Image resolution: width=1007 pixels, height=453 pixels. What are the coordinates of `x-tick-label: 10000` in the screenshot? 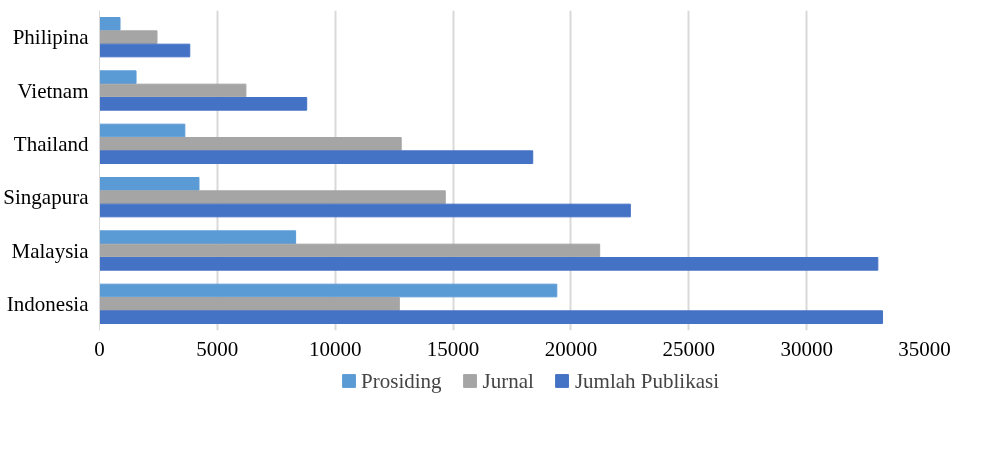 It's located at (335, 348).